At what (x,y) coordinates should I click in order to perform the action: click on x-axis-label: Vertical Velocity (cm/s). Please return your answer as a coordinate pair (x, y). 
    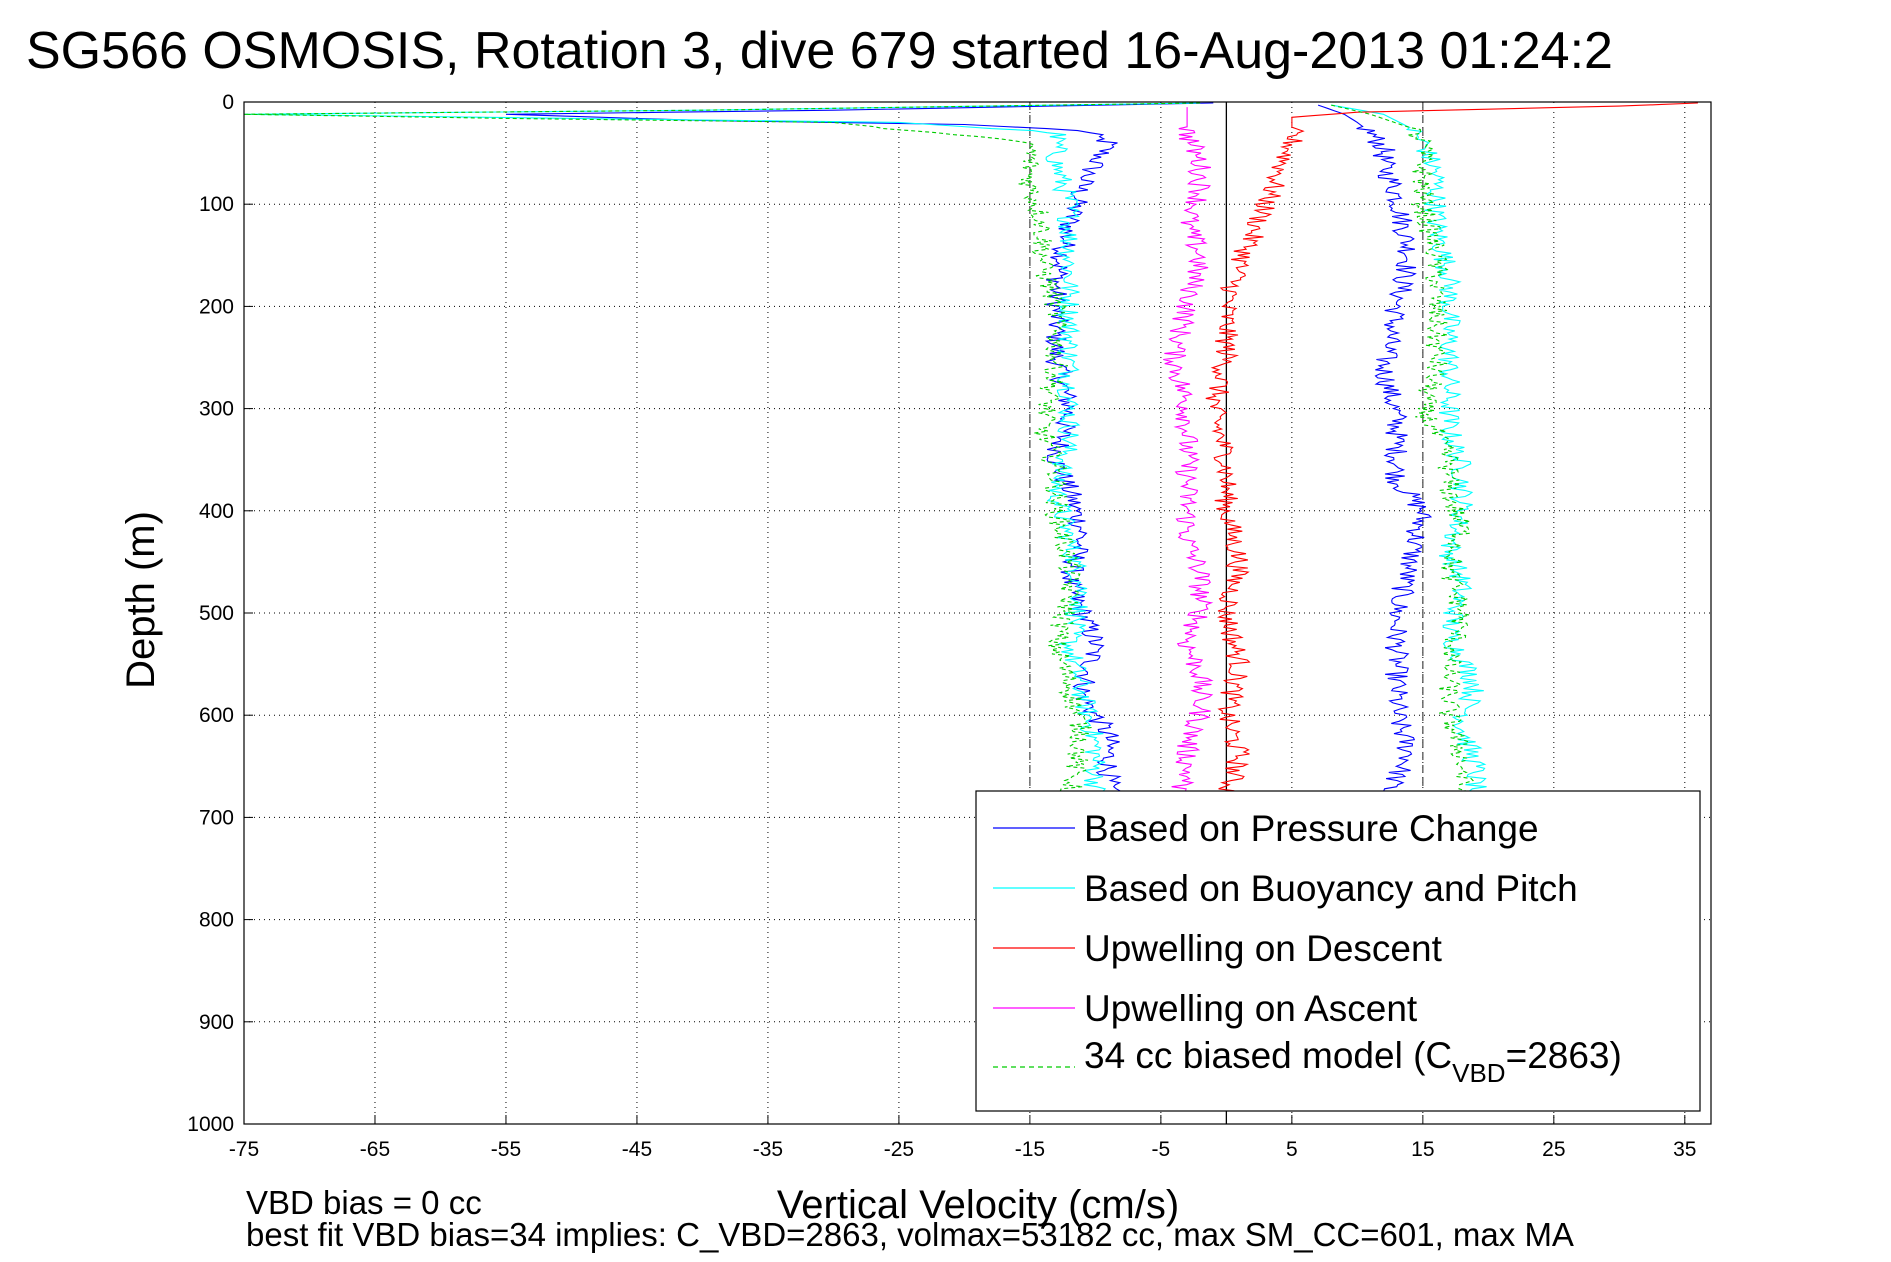
    Looking at the image, I should click on (978, 1205).